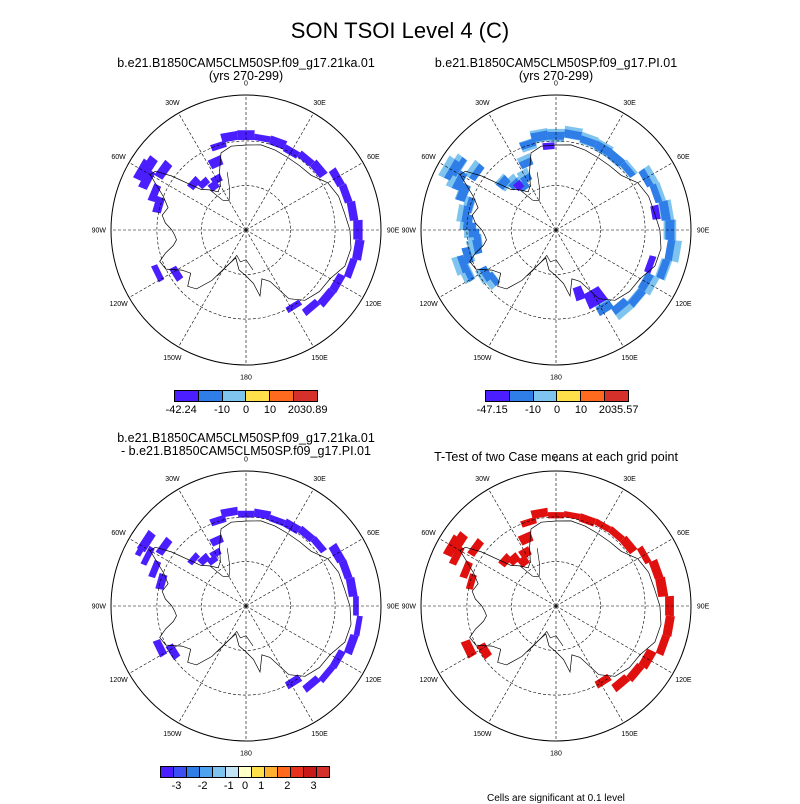  Describe the element at coordinates (522, 664) in the screenshot. I see `panel4-meridian` at that location.